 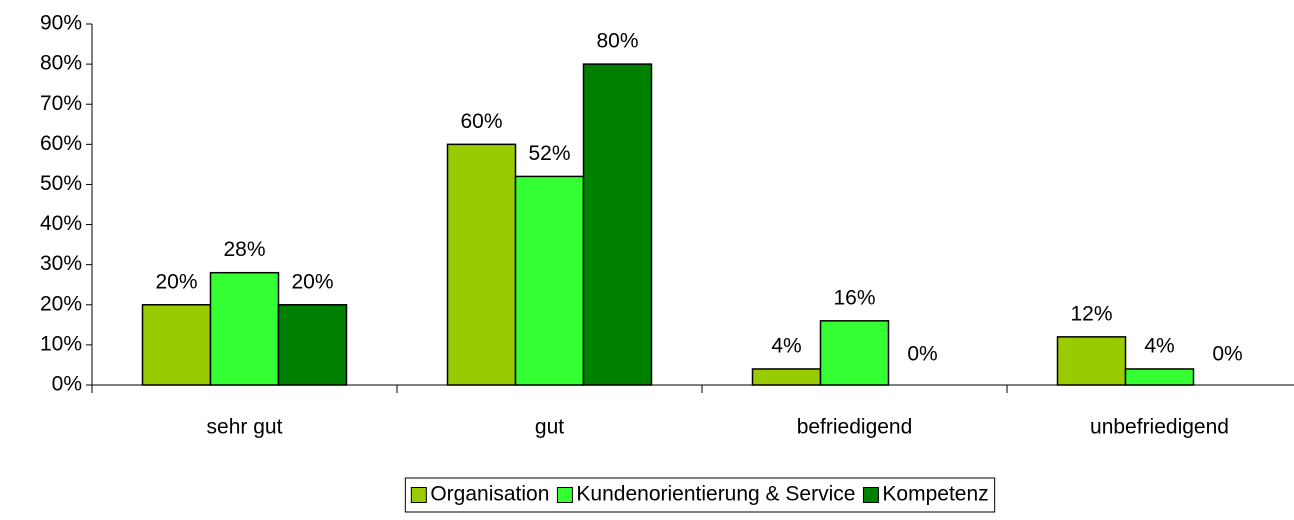 I want to click on y-tick-label: 60%, so click(x=61, y=143).